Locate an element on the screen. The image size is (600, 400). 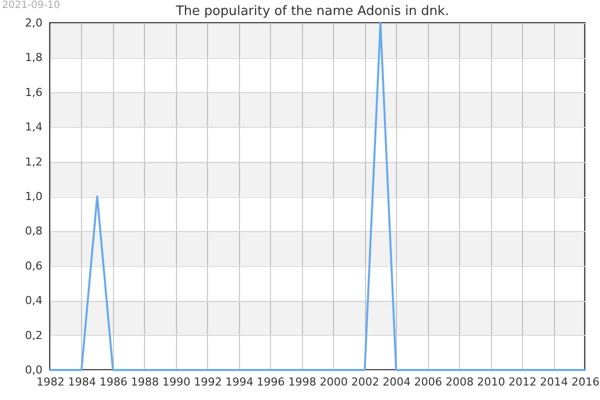
x-tick-label: 2006 is located at coordinates (428, 382).